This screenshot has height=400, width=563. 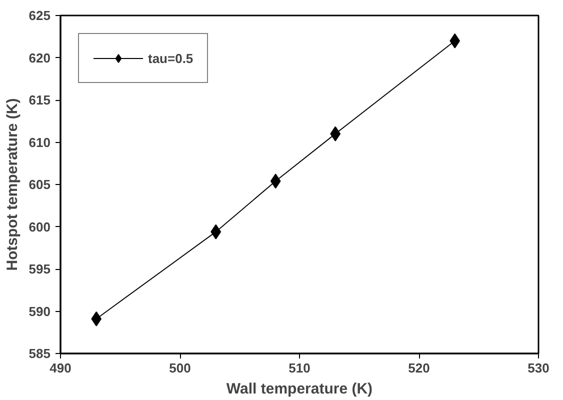 What do you see at coordinates (419, 368) in the screenshot?
I see `x-tick-label: 520` at bounding box center [419, 368].